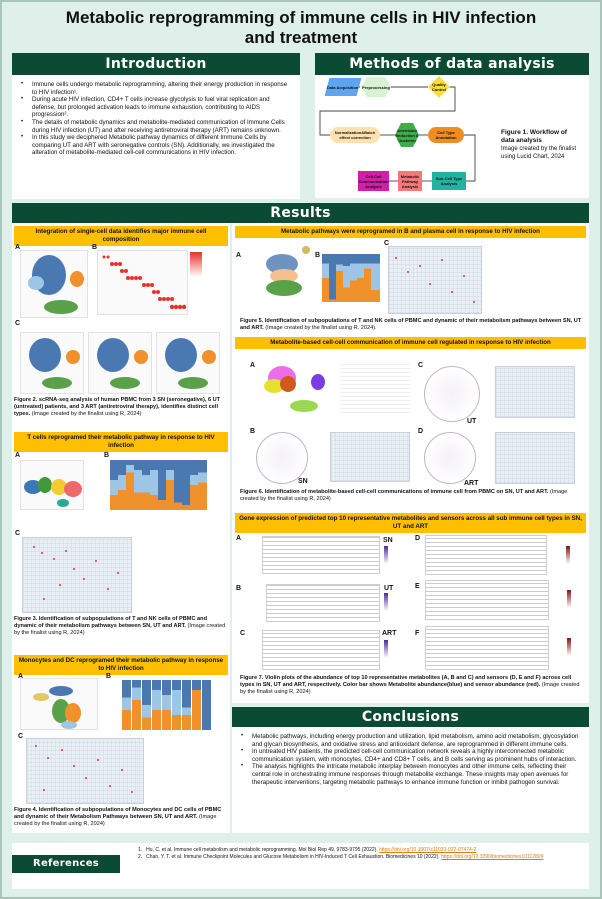  I want to click on figure-2a-umap, so click(54, 284).